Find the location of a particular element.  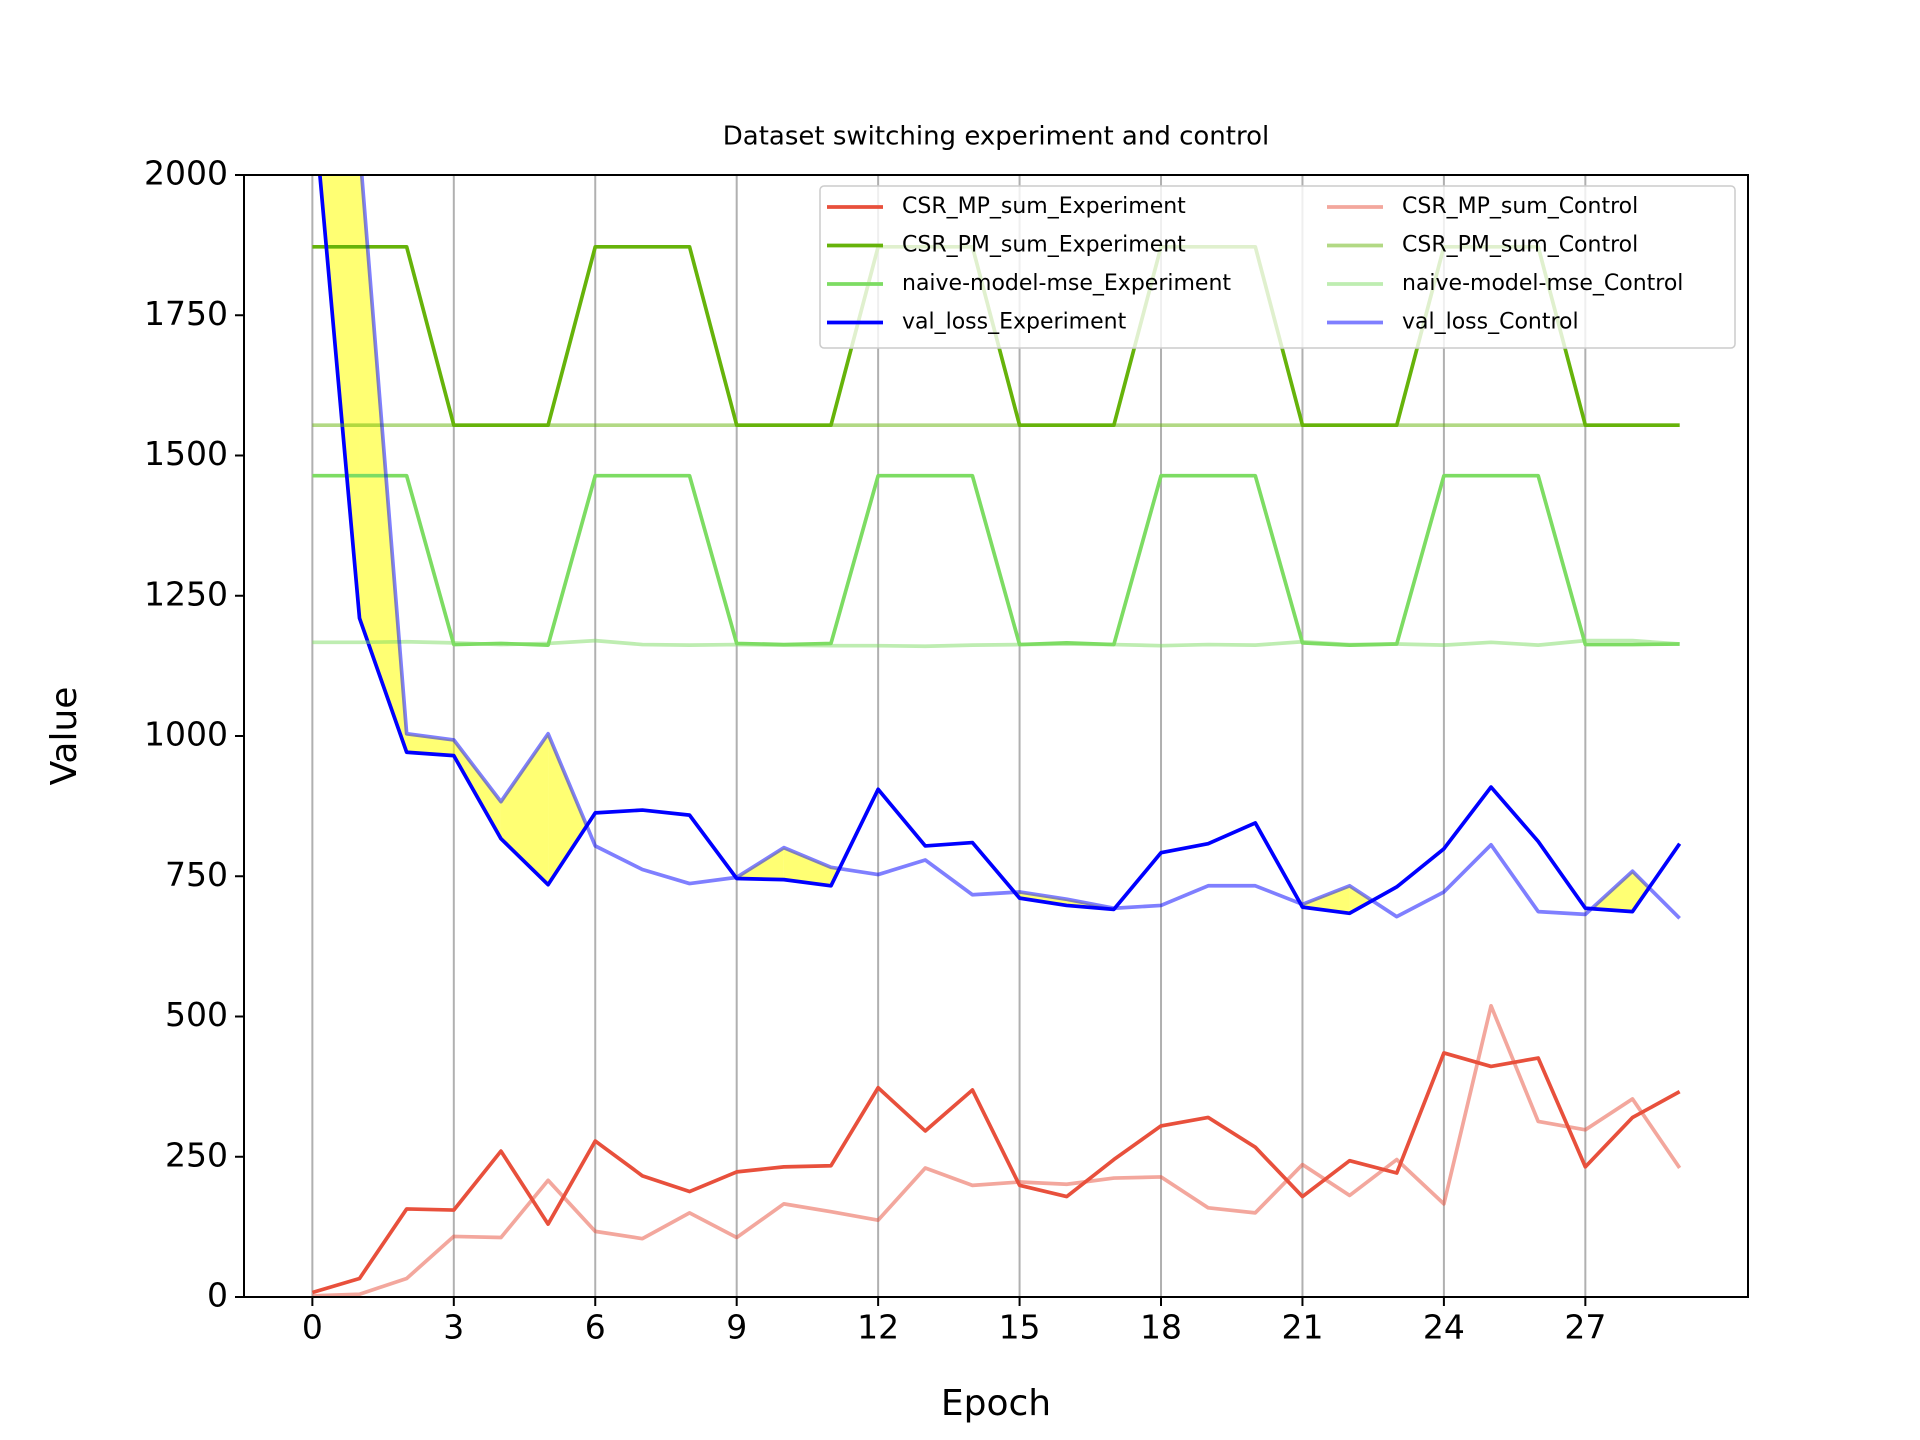

y-tick-label: 1500 is located at coordinates (186, 453).